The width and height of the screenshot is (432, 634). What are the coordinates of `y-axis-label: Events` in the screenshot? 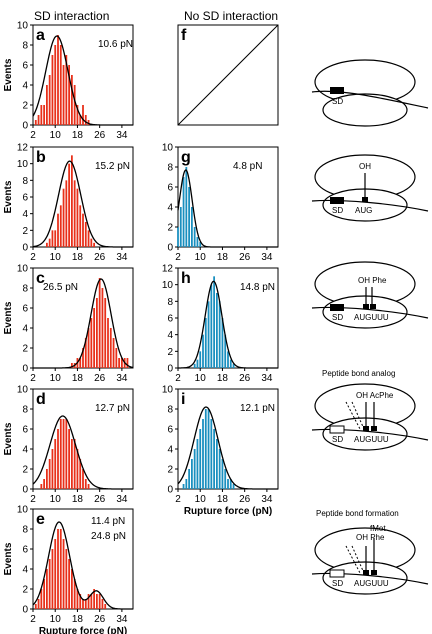 It's located at (8, 74).